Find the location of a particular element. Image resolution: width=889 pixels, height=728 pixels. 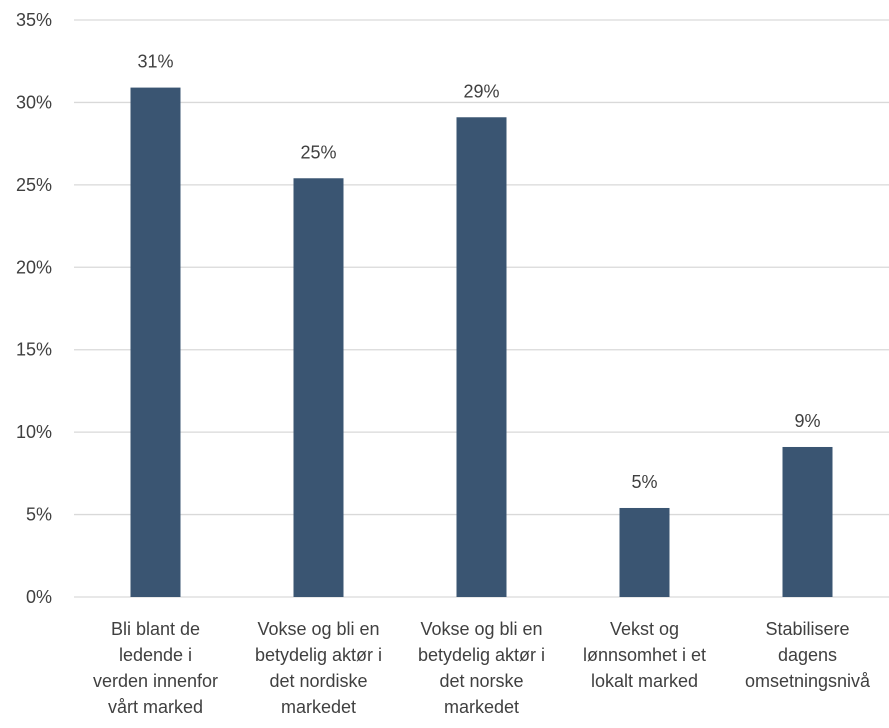

y-tick-label: 0% is located at coordinates (39, 597).